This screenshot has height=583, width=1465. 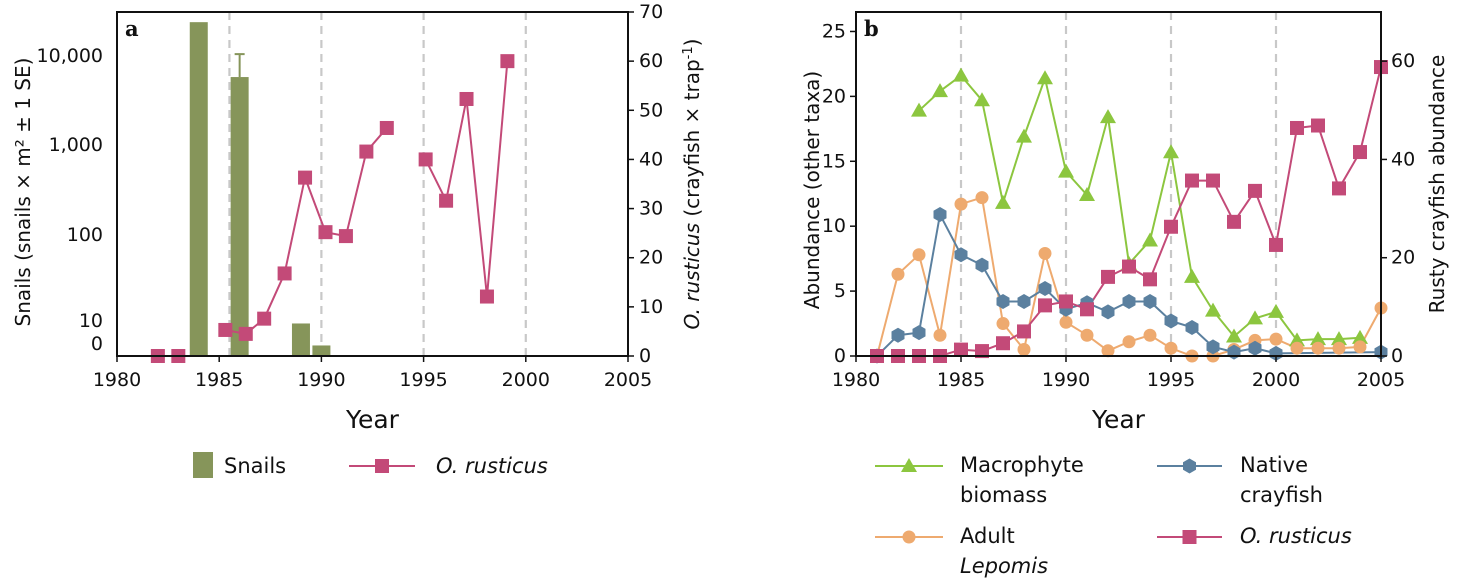 I want to click on legend-label-rusticus: O. rusticus, so click(x=1296, y=536).